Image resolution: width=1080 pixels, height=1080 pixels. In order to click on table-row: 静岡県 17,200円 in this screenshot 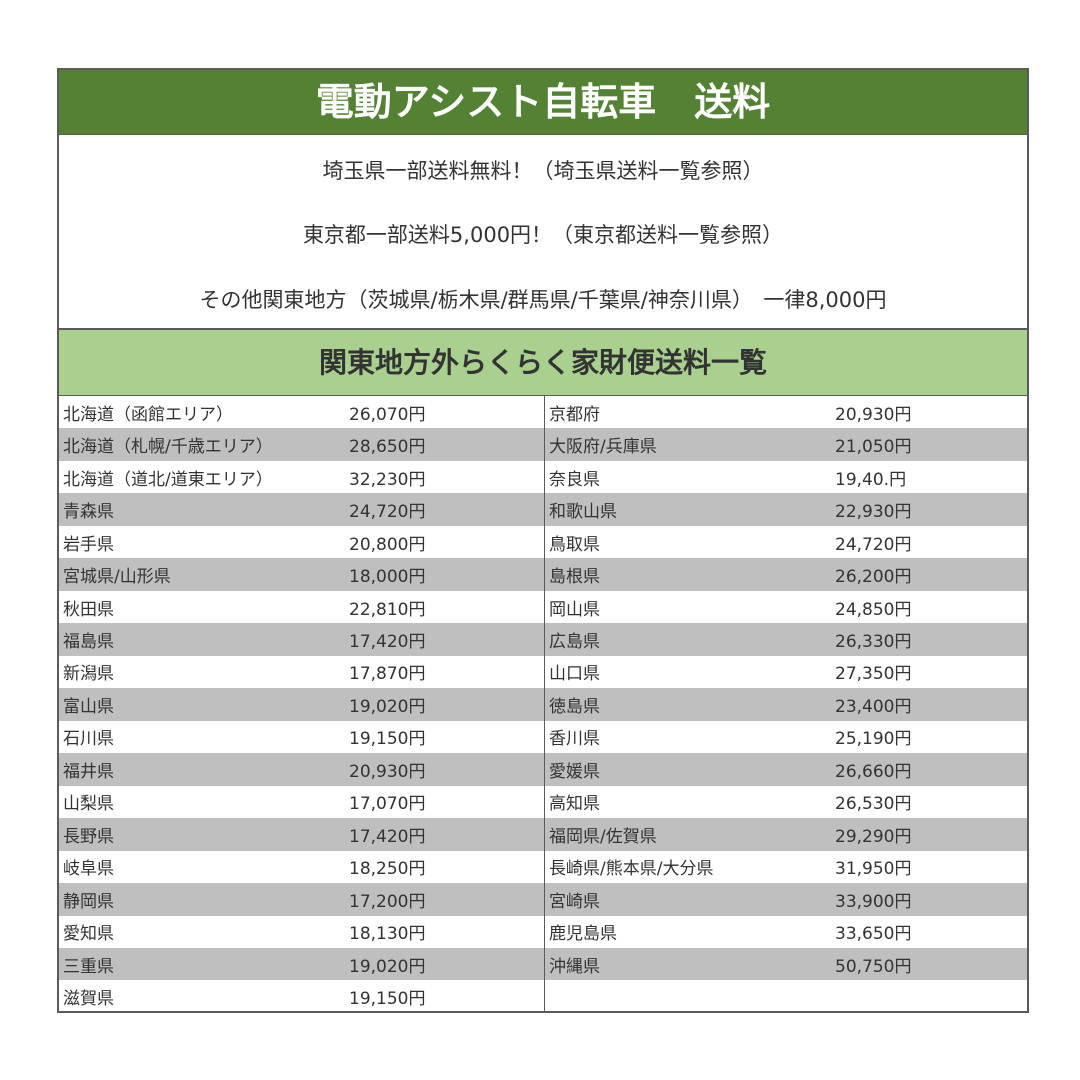, I will do `click(301, 899)`.